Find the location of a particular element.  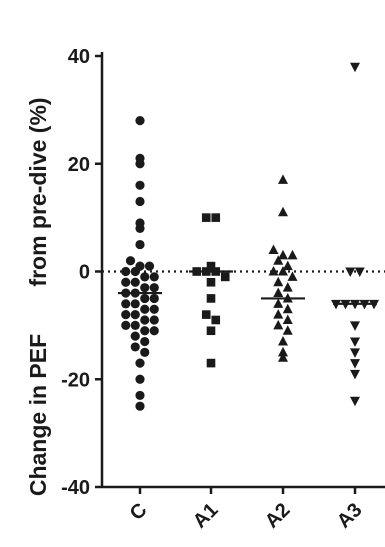

x-tick-label: A1 is located at coordinates (206, 516).